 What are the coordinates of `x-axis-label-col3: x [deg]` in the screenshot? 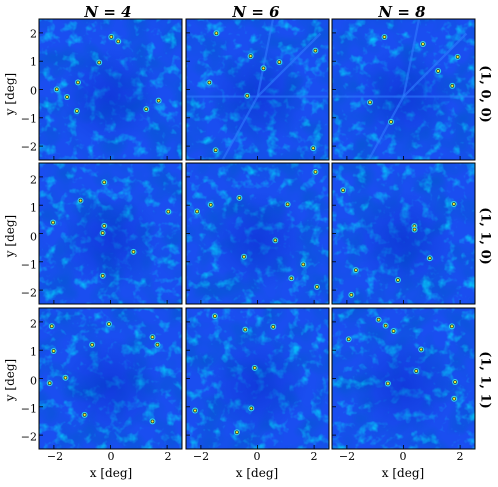 It's located at (403, 473).